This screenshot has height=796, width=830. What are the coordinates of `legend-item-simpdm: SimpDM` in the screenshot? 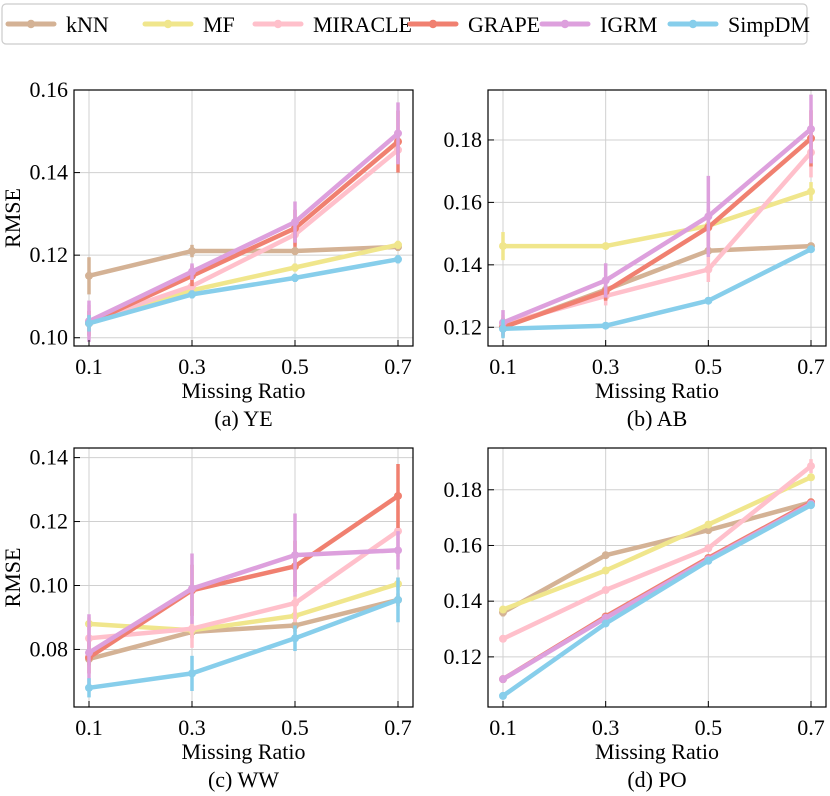 It's located at (738, 24).